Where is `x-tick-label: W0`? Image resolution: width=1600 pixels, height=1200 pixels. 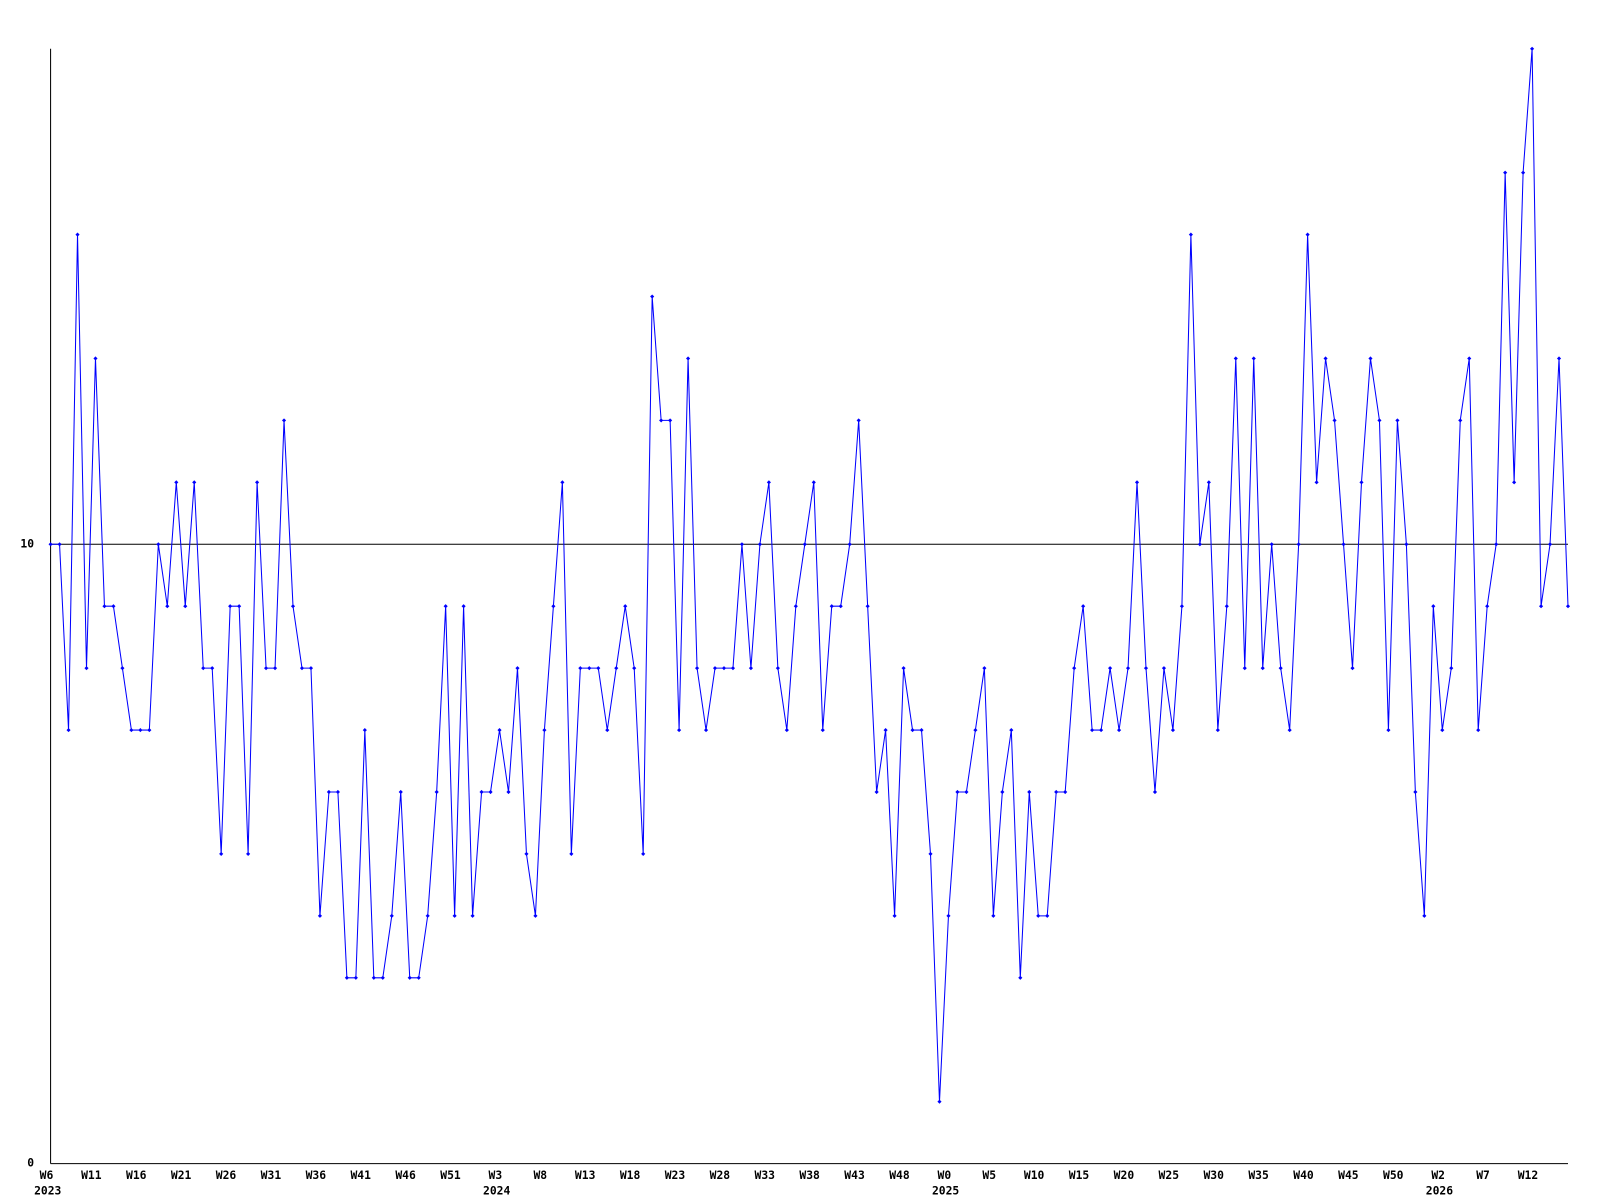
x-tick-label: W0 is located at coordinates (944, 1175).